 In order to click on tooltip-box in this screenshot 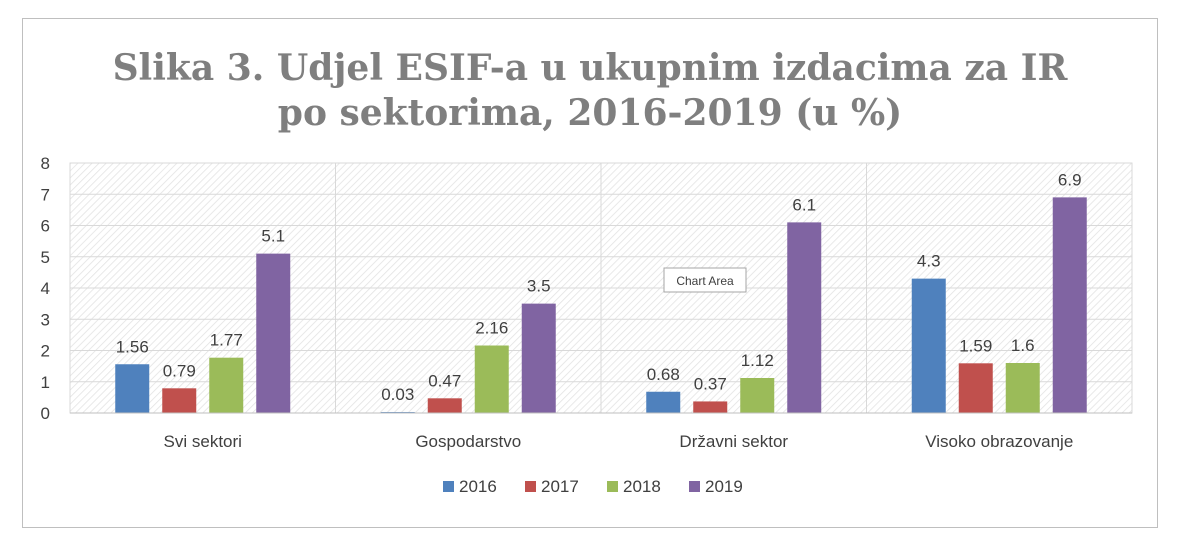, I will do `click(705, 280)`.